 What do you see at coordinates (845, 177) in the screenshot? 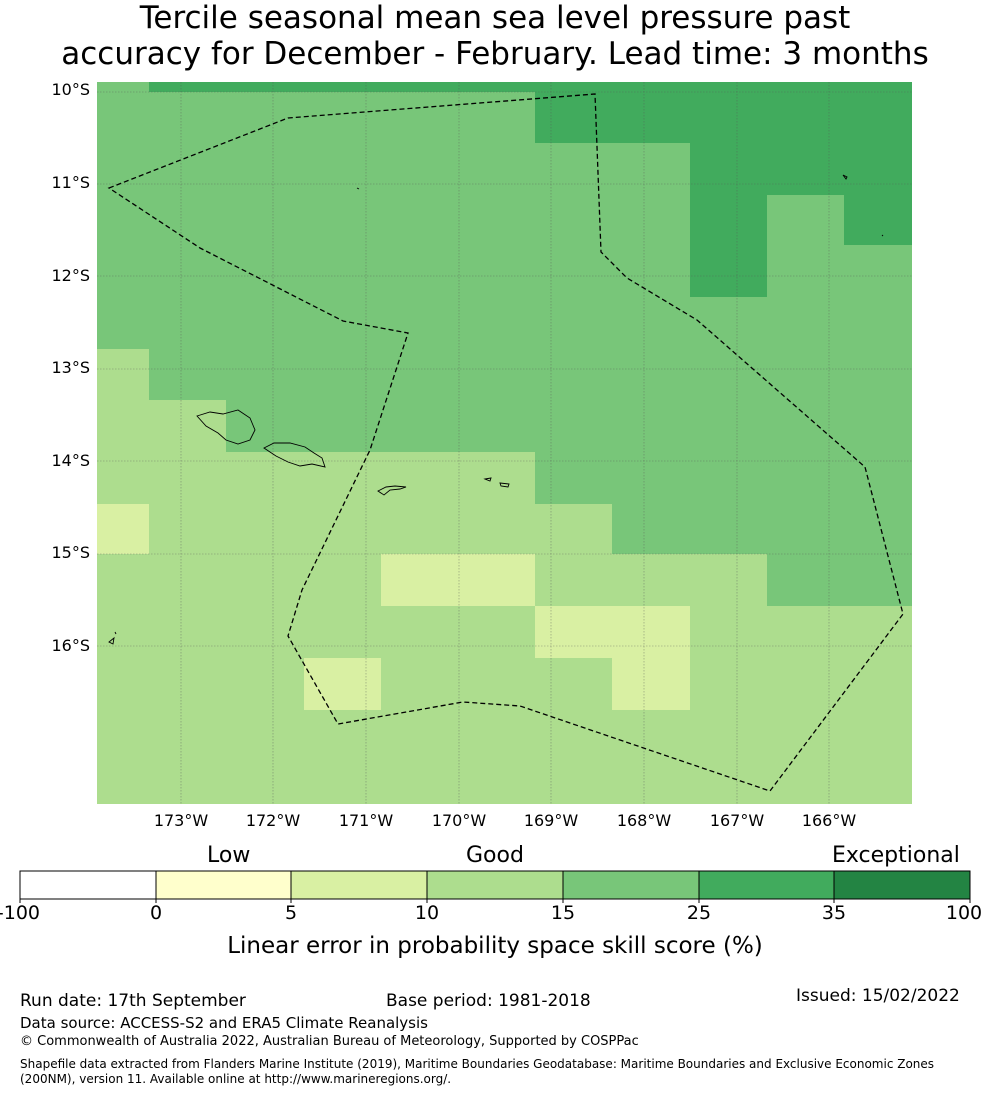
I see `swains-island` at bounding box center [845, 177].